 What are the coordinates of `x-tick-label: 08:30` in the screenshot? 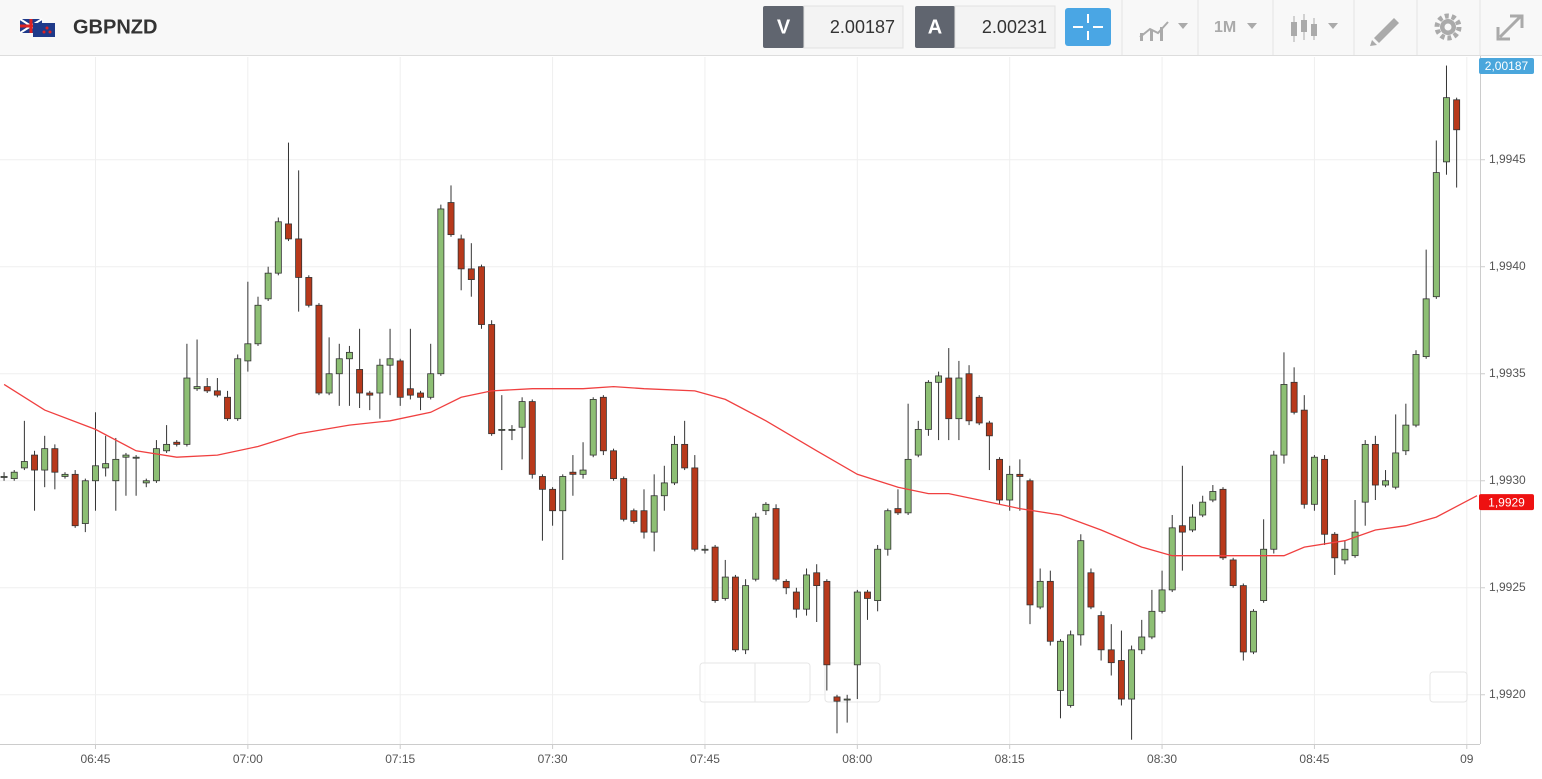 It's located at (1162, 759).